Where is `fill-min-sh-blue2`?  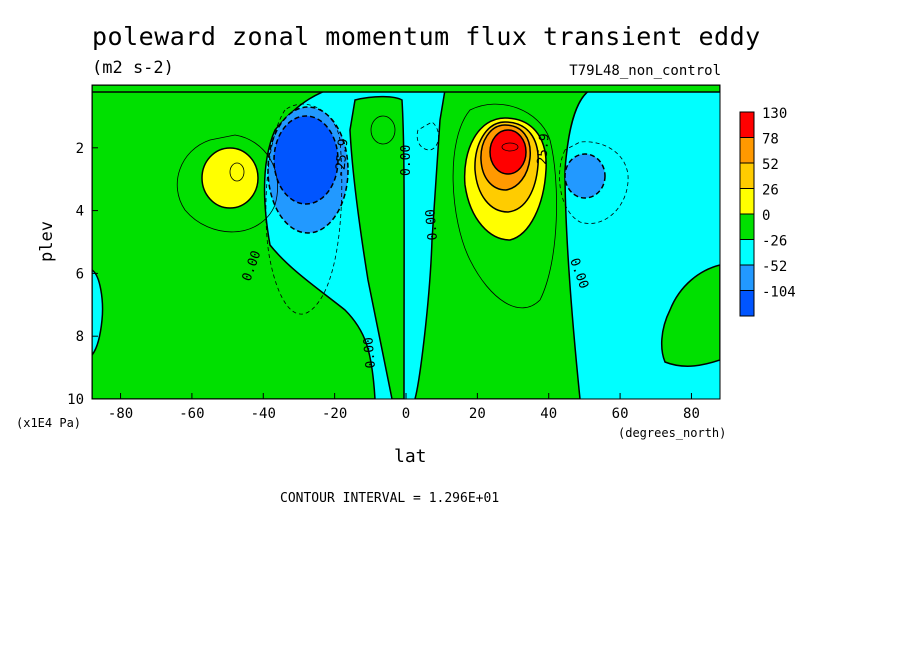 fill-min-sh-blue2 is located at coordinates (306, 160).